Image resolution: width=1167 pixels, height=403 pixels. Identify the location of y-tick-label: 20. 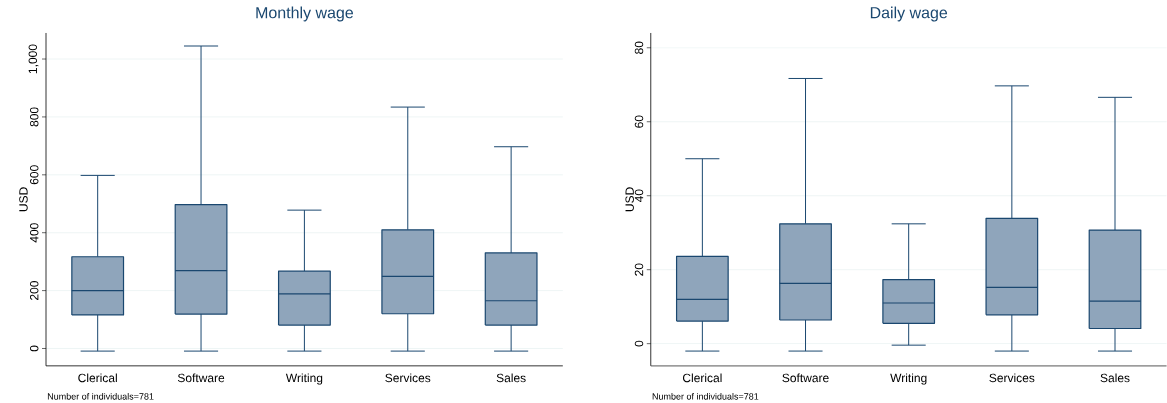
(639, 269).